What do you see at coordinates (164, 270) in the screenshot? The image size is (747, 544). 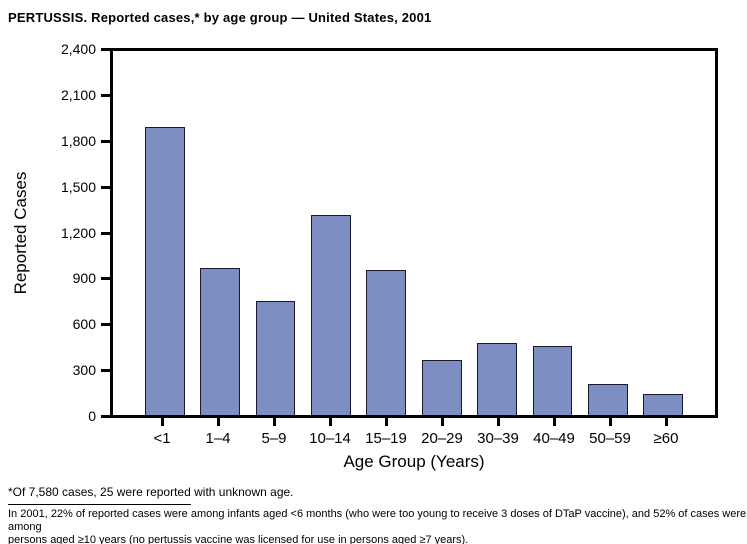 I see `bar-<1` at bounding box center [164, 270].